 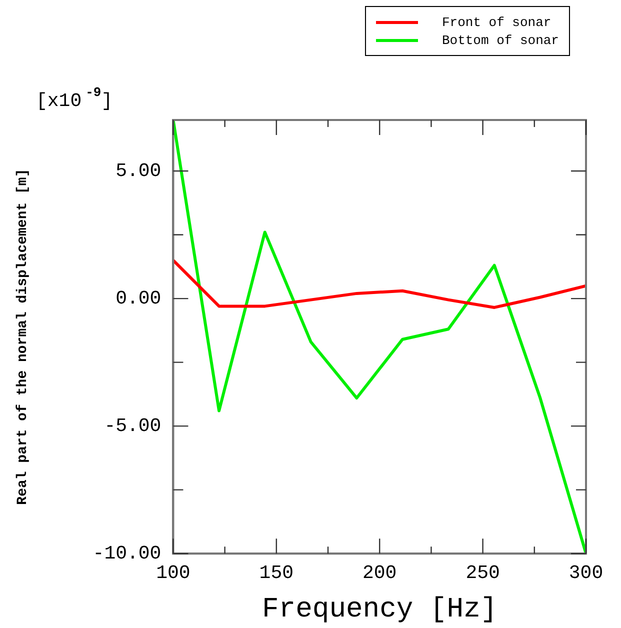 I want to click on x-tick-label: 250, so click(x=483, y=573).